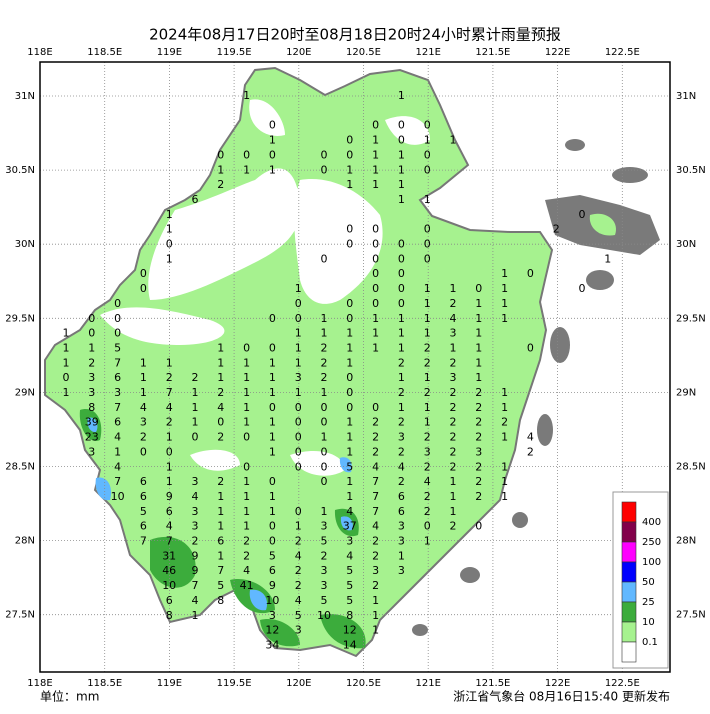 The height and width of the screenshot is (714, 710). Describe the element at coordinates (691, 615) in the screenshot. I see `lat-label-right: 27.5N` at that location.